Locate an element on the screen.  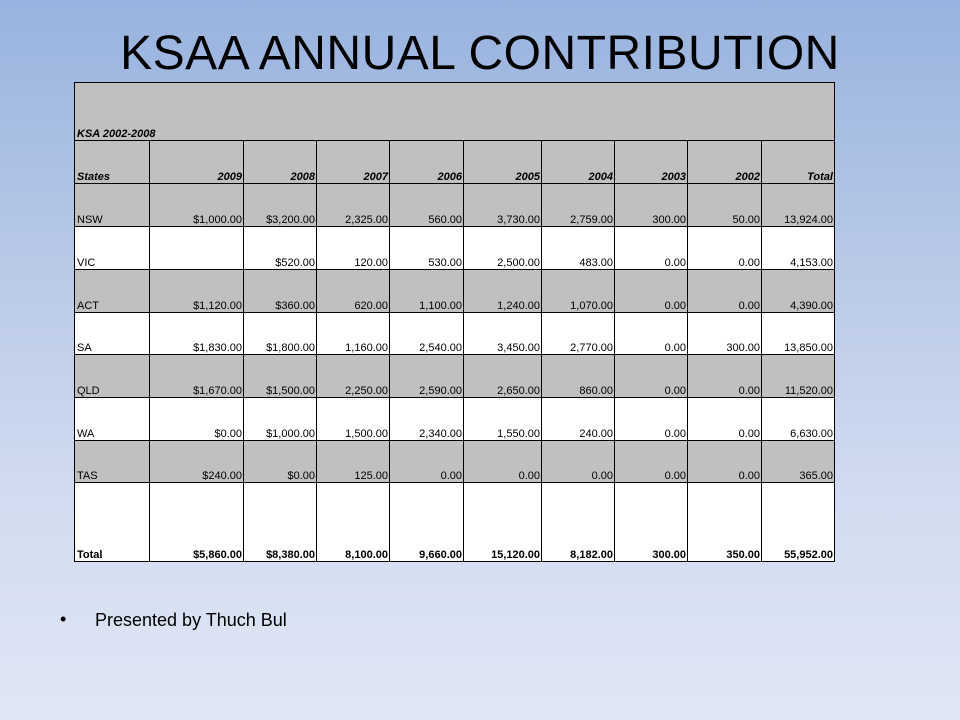
value-cell: 1,550.00 is located at coordinates (502, 419).